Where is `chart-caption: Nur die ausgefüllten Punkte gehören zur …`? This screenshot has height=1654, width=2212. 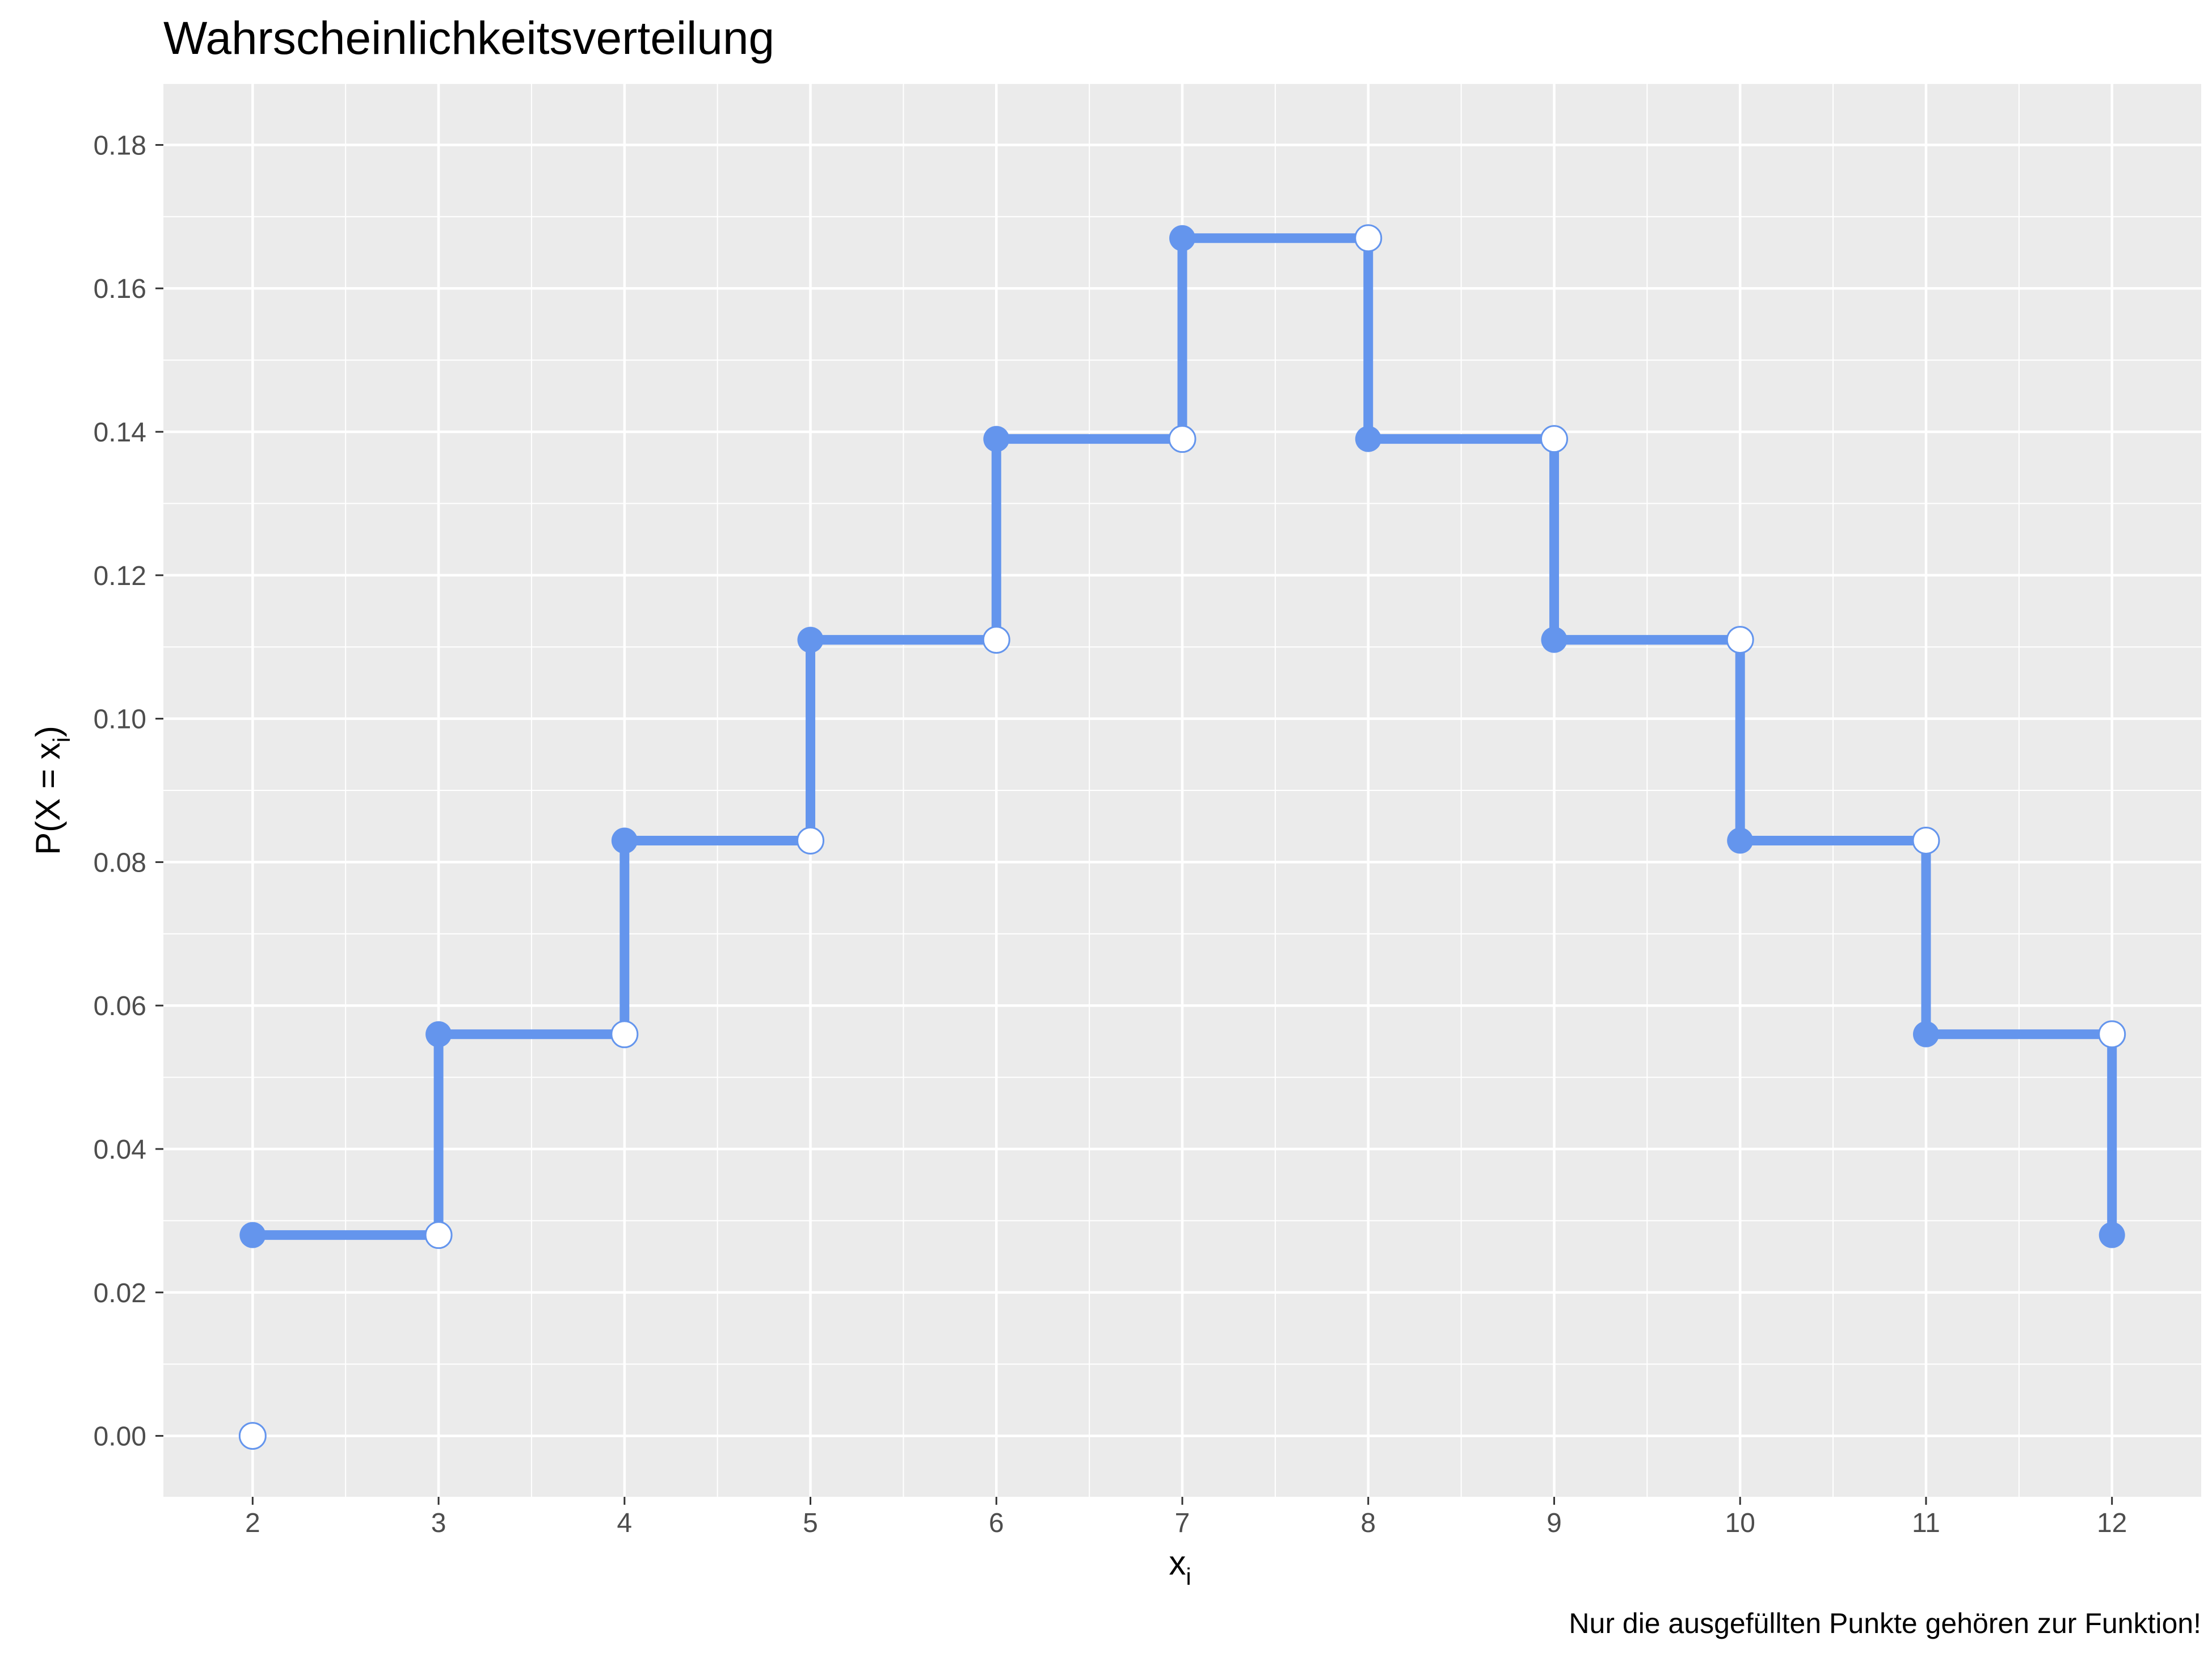
chart-caption: Nur die ausgefüllten Punkte gehören zur … is located at coordinates (1885, 1623).